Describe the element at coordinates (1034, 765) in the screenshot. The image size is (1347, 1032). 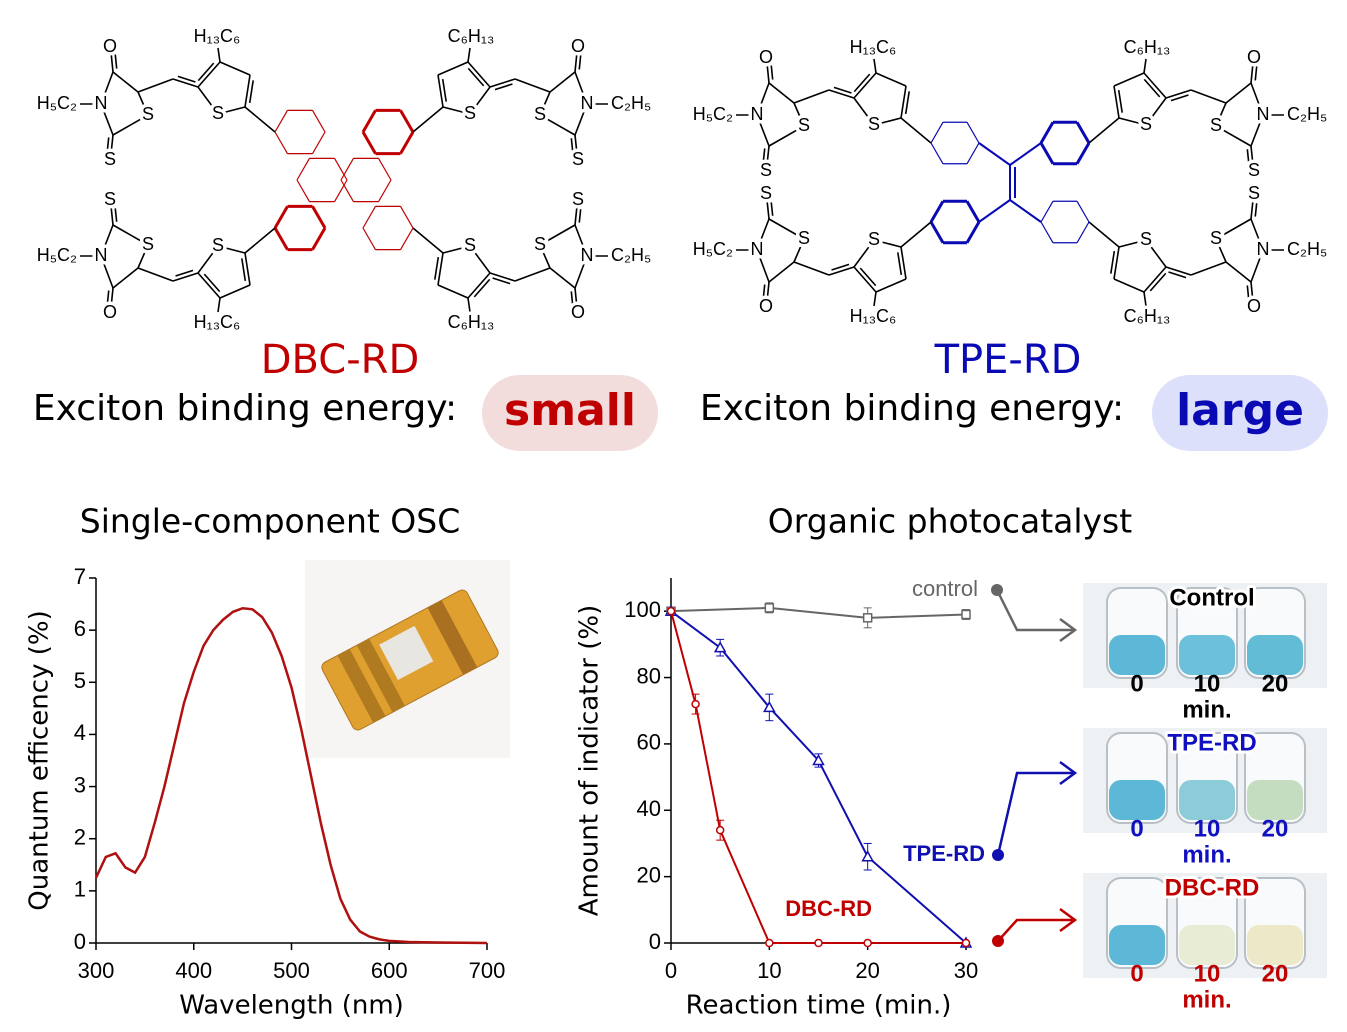
I see `connectors` at that location.